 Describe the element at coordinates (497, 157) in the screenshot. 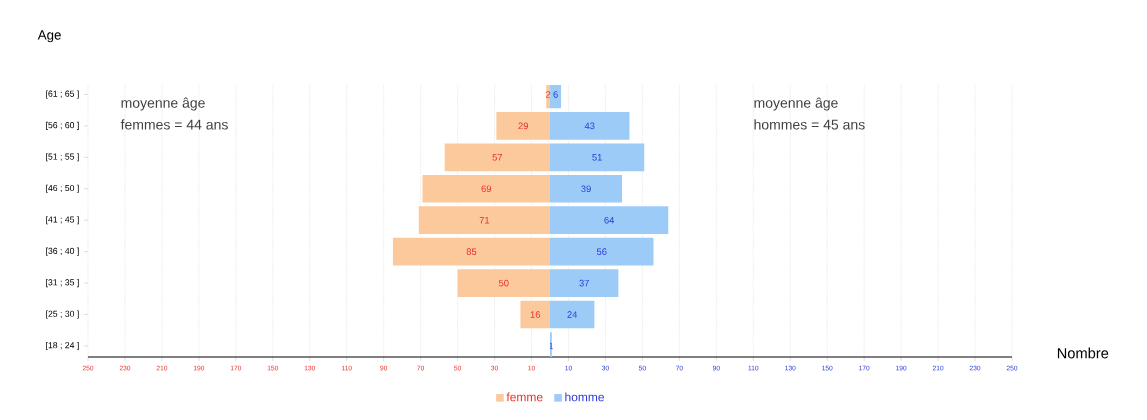

I see `data-label: 57` at that location.